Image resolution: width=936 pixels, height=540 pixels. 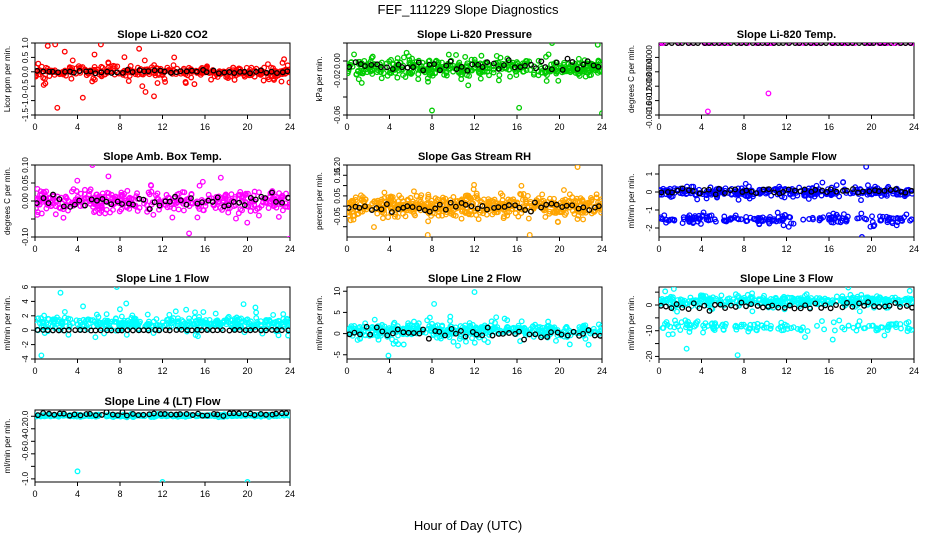 I want to click on y-tick-label: -0.0012, so click(x=649, y=100).